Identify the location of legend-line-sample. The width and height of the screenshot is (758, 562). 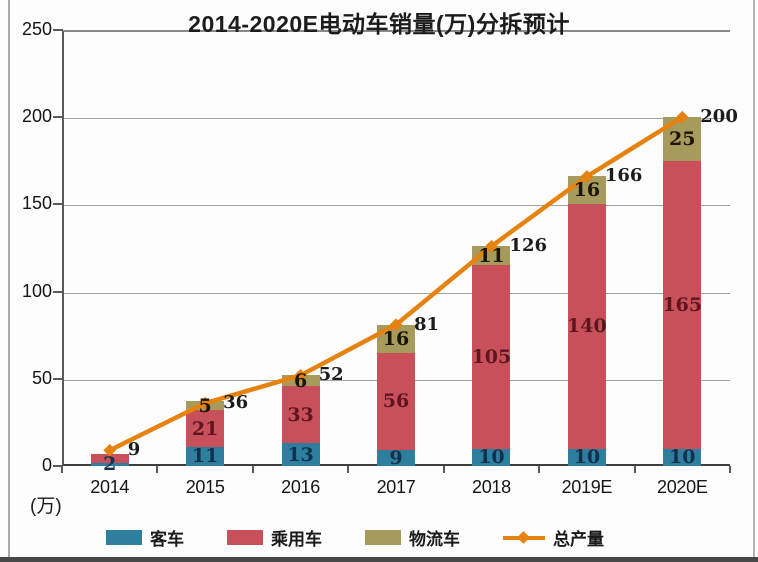
(524, 537).